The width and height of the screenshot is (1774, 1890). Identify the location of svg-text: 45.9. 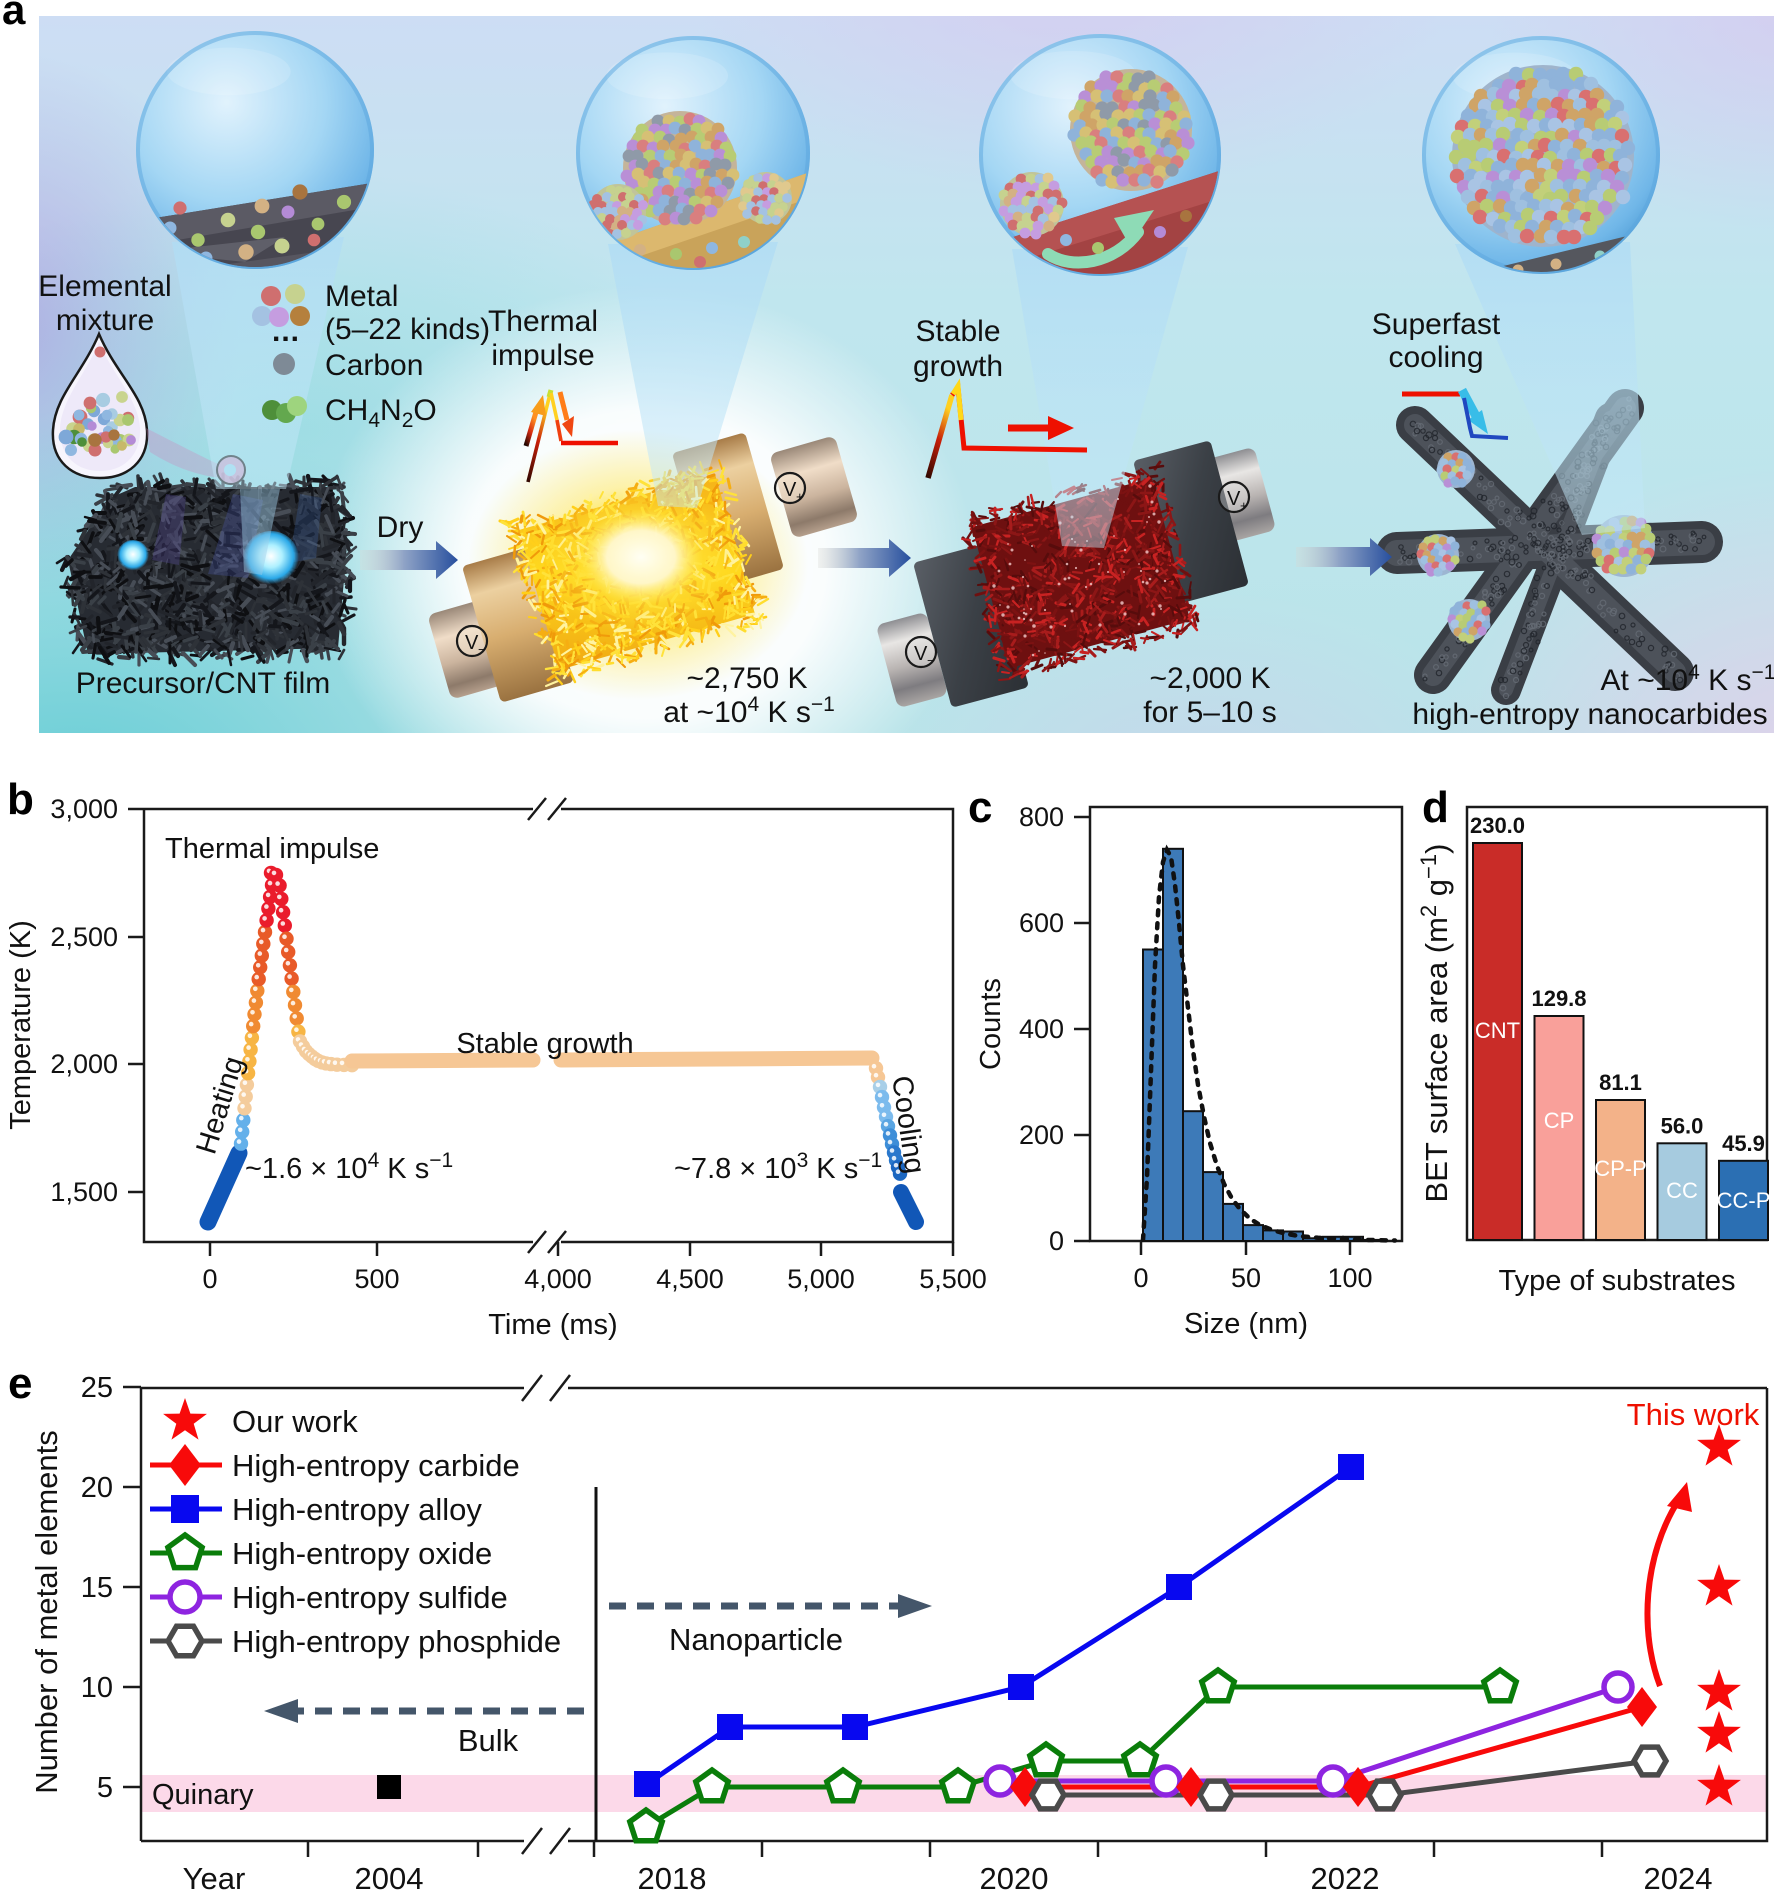
(1743, 1143).